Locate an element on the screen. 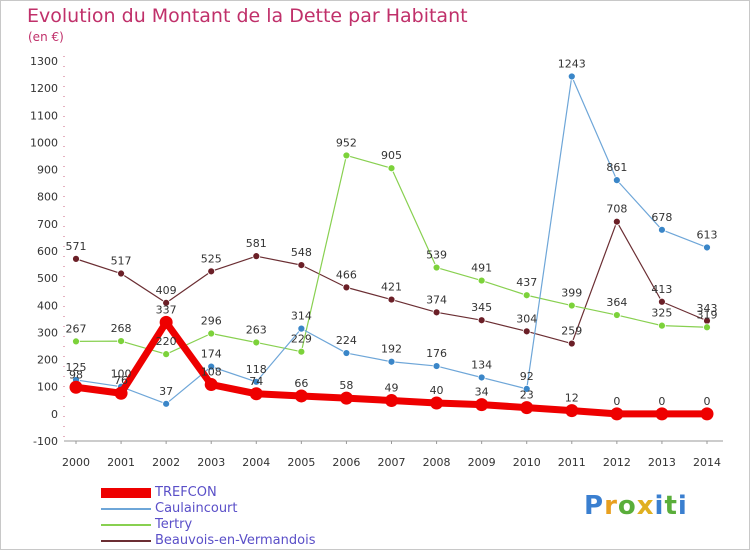 Image resolution: width=750 pixels, height=550 pixels. x-tick-label: 2004 is located at coordinates (256, 462).